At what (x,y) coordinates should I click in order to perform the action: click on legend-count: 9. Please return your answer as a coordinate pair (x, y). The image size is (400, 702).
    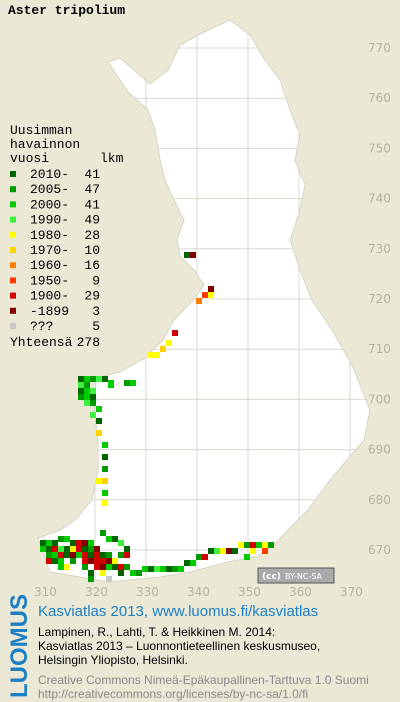
    Looking at the image, I should click on (96, 280).